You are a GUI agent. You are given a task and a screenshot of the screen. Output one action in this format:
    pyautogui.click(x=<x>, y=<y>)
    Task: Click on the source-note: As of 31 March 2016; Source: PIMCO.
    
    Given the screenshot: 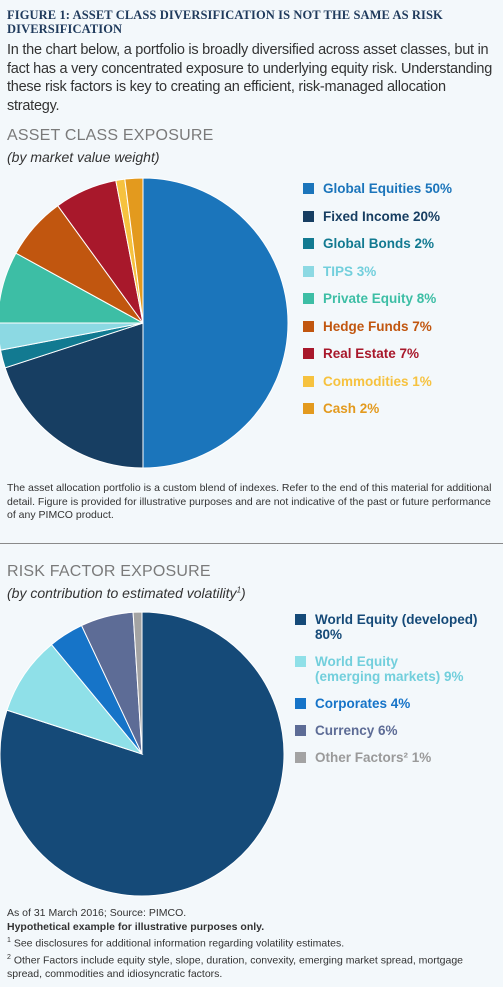 What is the action you would take?
    pyautogui.click(x=97, y=913)
    